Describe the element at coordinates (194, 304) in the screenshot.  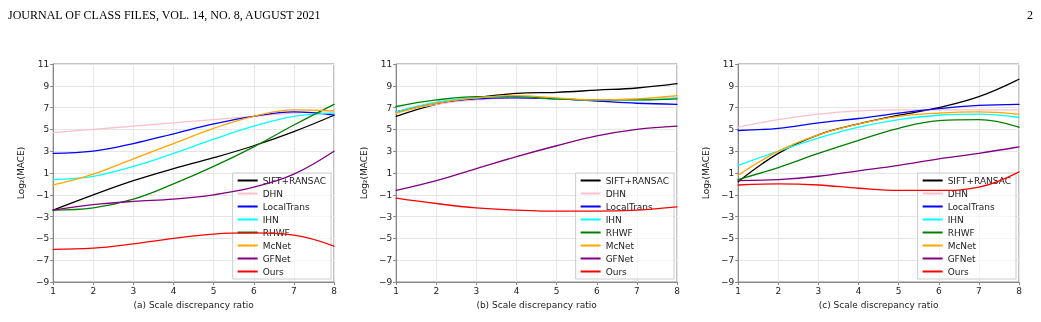
I see `x-axis-title: (a) Scale discrepancy ratio` at that location.